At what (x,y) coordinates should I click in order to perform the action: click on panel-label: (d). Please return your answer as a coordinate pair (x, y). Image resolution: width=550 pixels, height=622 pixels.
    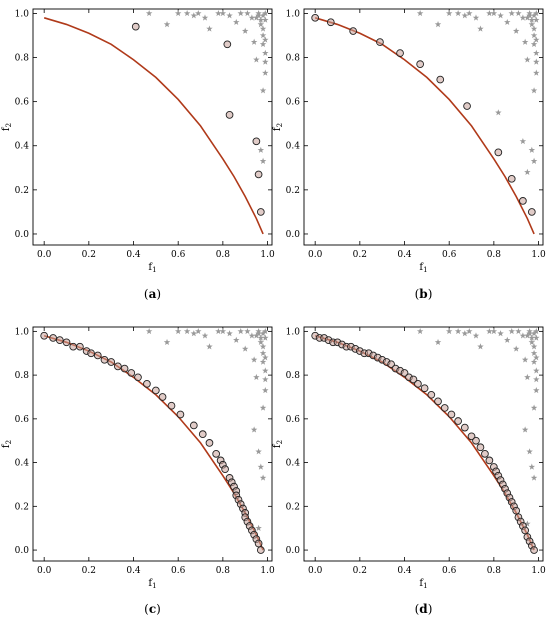
    Looking at the image, I should click on (424, 609).